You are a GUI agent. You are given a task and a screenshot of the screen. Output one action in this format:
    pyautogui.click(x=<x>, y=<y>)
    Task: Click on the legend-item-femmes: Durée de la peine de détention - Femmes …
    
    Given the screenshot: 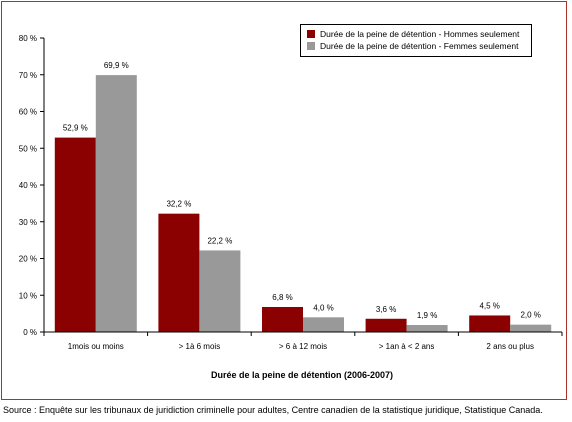 What is the action you would take?
    pyautogui.click(x=419, y=46)
    